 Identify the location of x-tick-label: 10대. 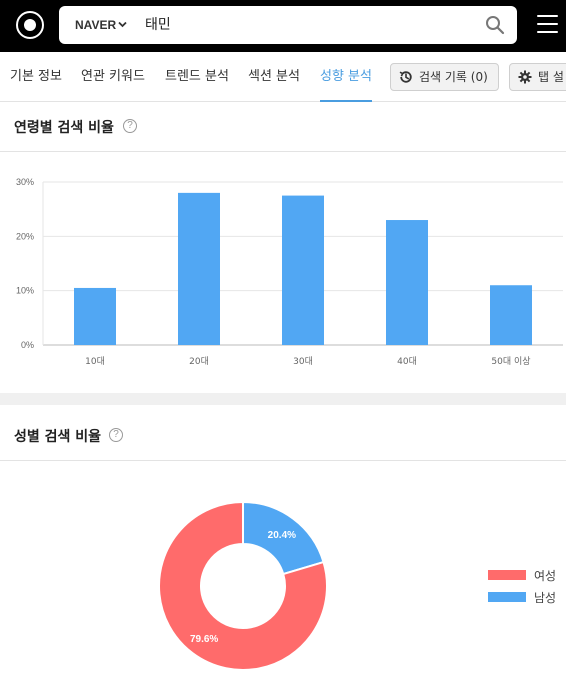
(95, 361).